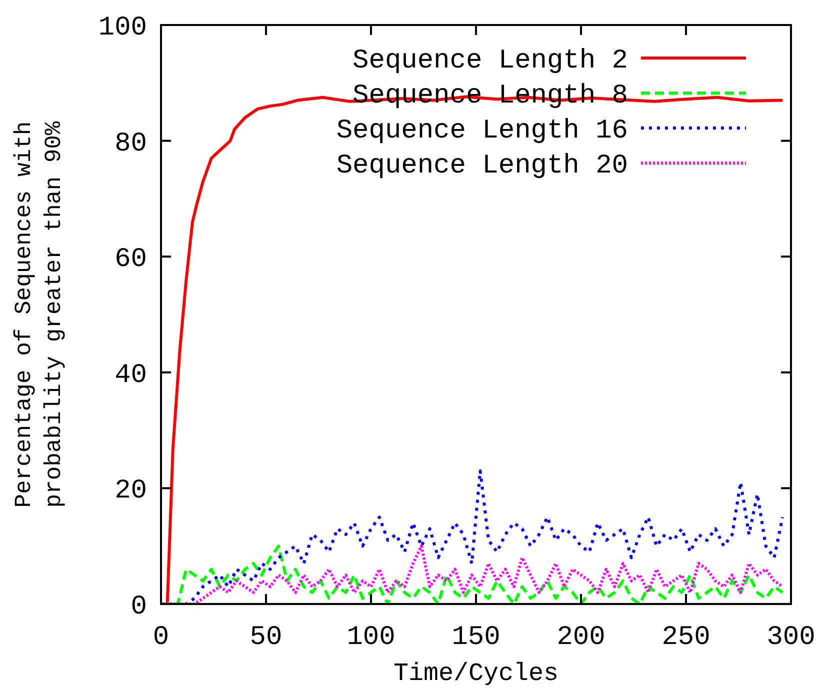 This screenshot has width=834, height=693. I want to click on x-axis-title: Time/Cycles, so click(476, 673).